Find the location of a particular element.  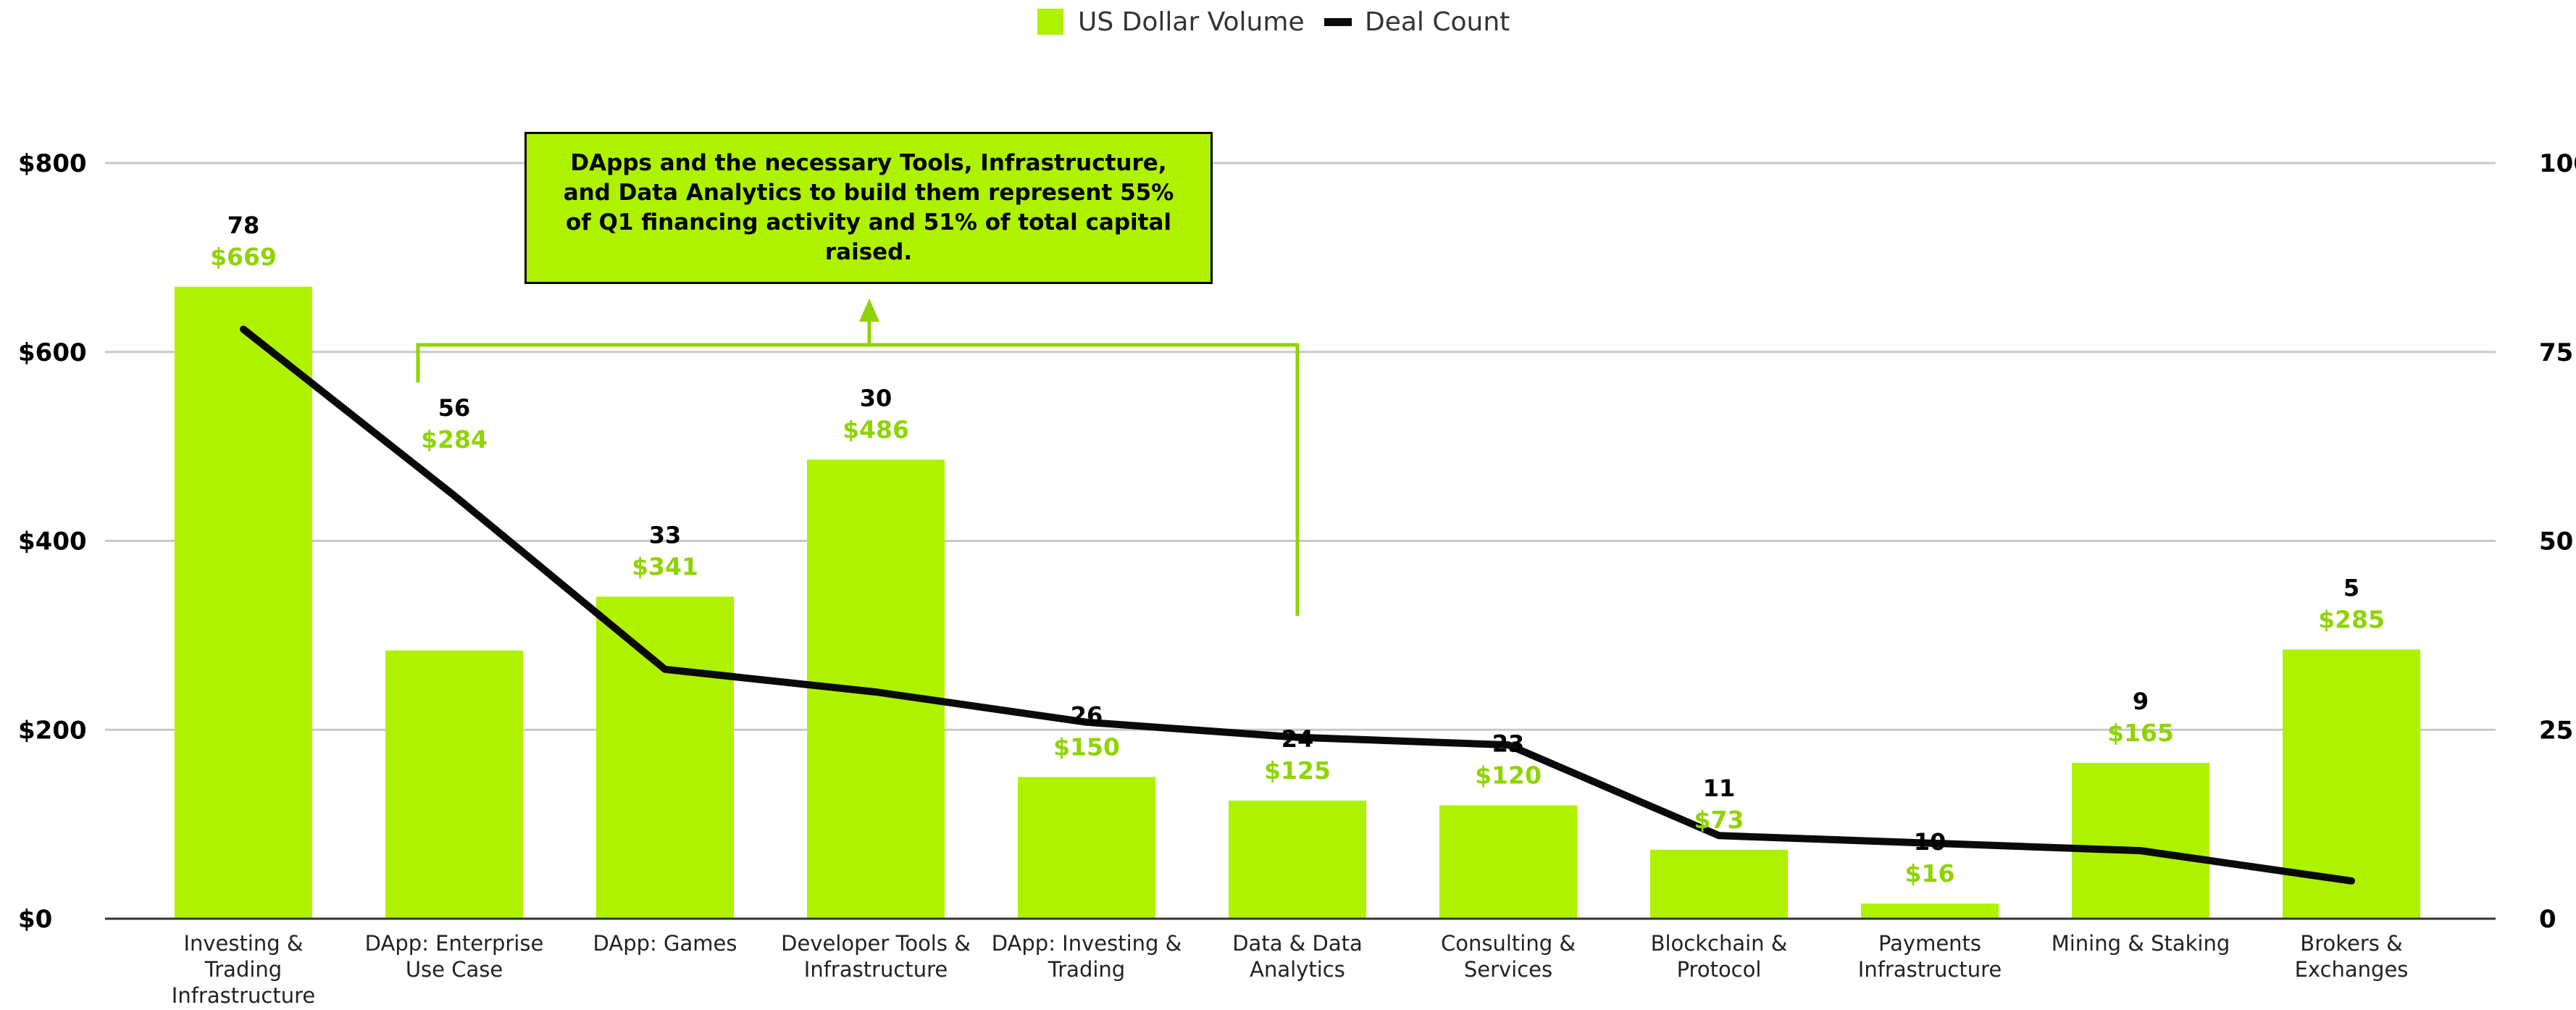

y-left-tick-label: $800 is located at coordinates (52, 163).